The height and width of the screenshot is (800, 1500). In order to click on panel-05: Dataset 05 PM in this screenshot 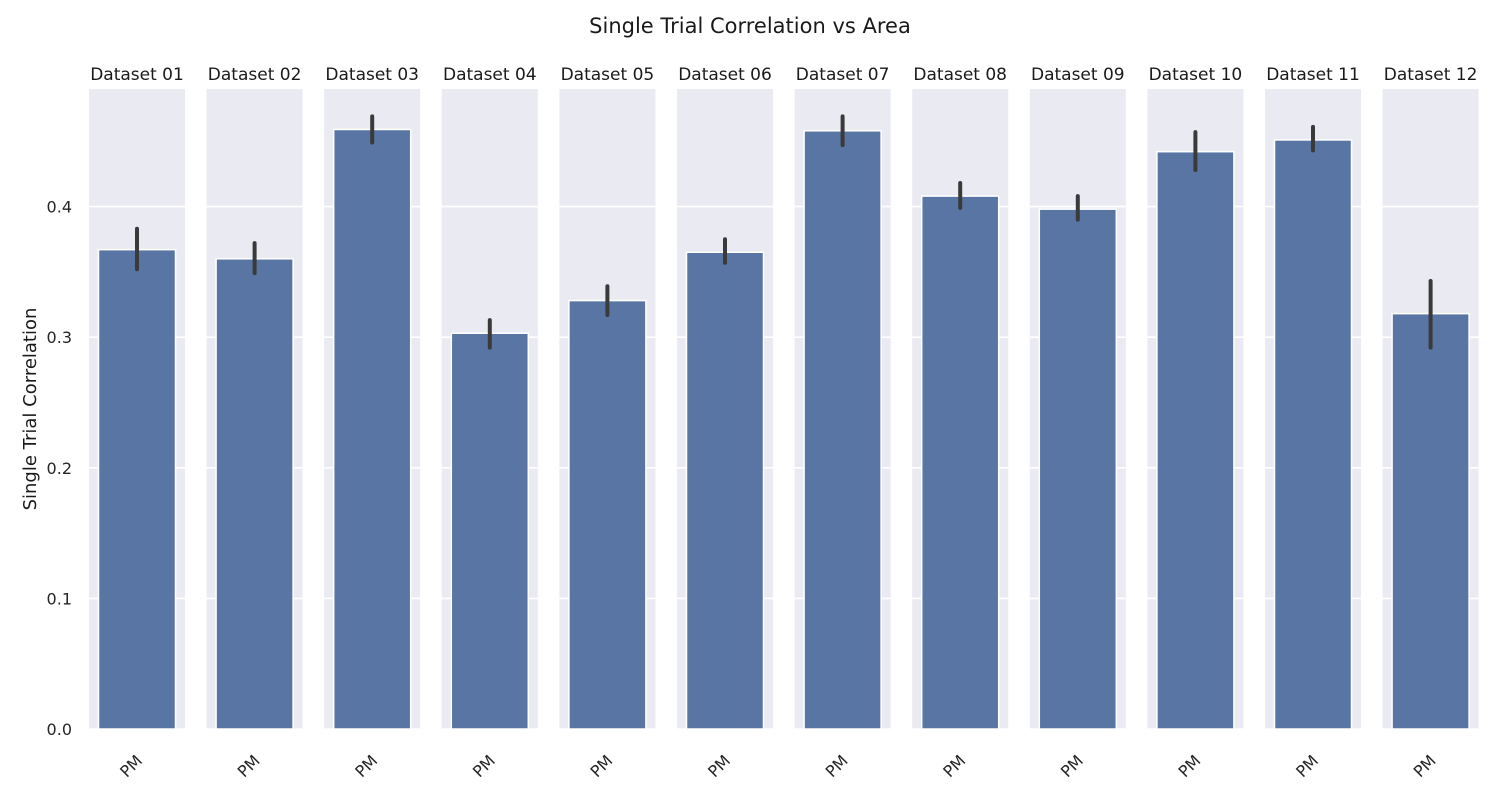, I will do `click(607, 423)`.